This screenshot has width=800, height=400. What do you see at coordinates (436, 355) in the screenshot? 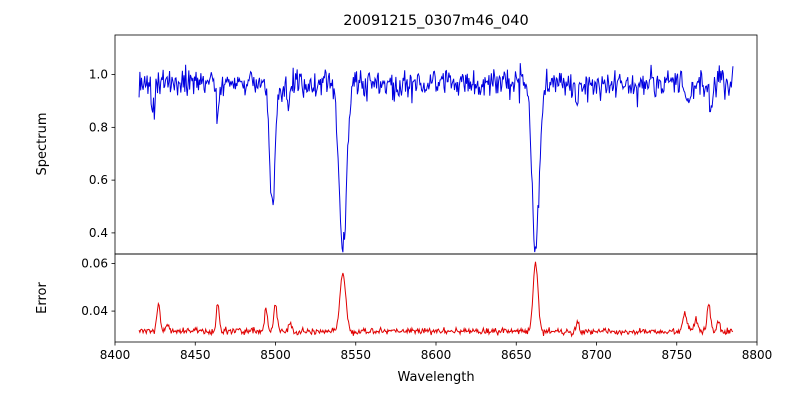
I see `x-tick-label: 8600` at bounding box center [436, 355].